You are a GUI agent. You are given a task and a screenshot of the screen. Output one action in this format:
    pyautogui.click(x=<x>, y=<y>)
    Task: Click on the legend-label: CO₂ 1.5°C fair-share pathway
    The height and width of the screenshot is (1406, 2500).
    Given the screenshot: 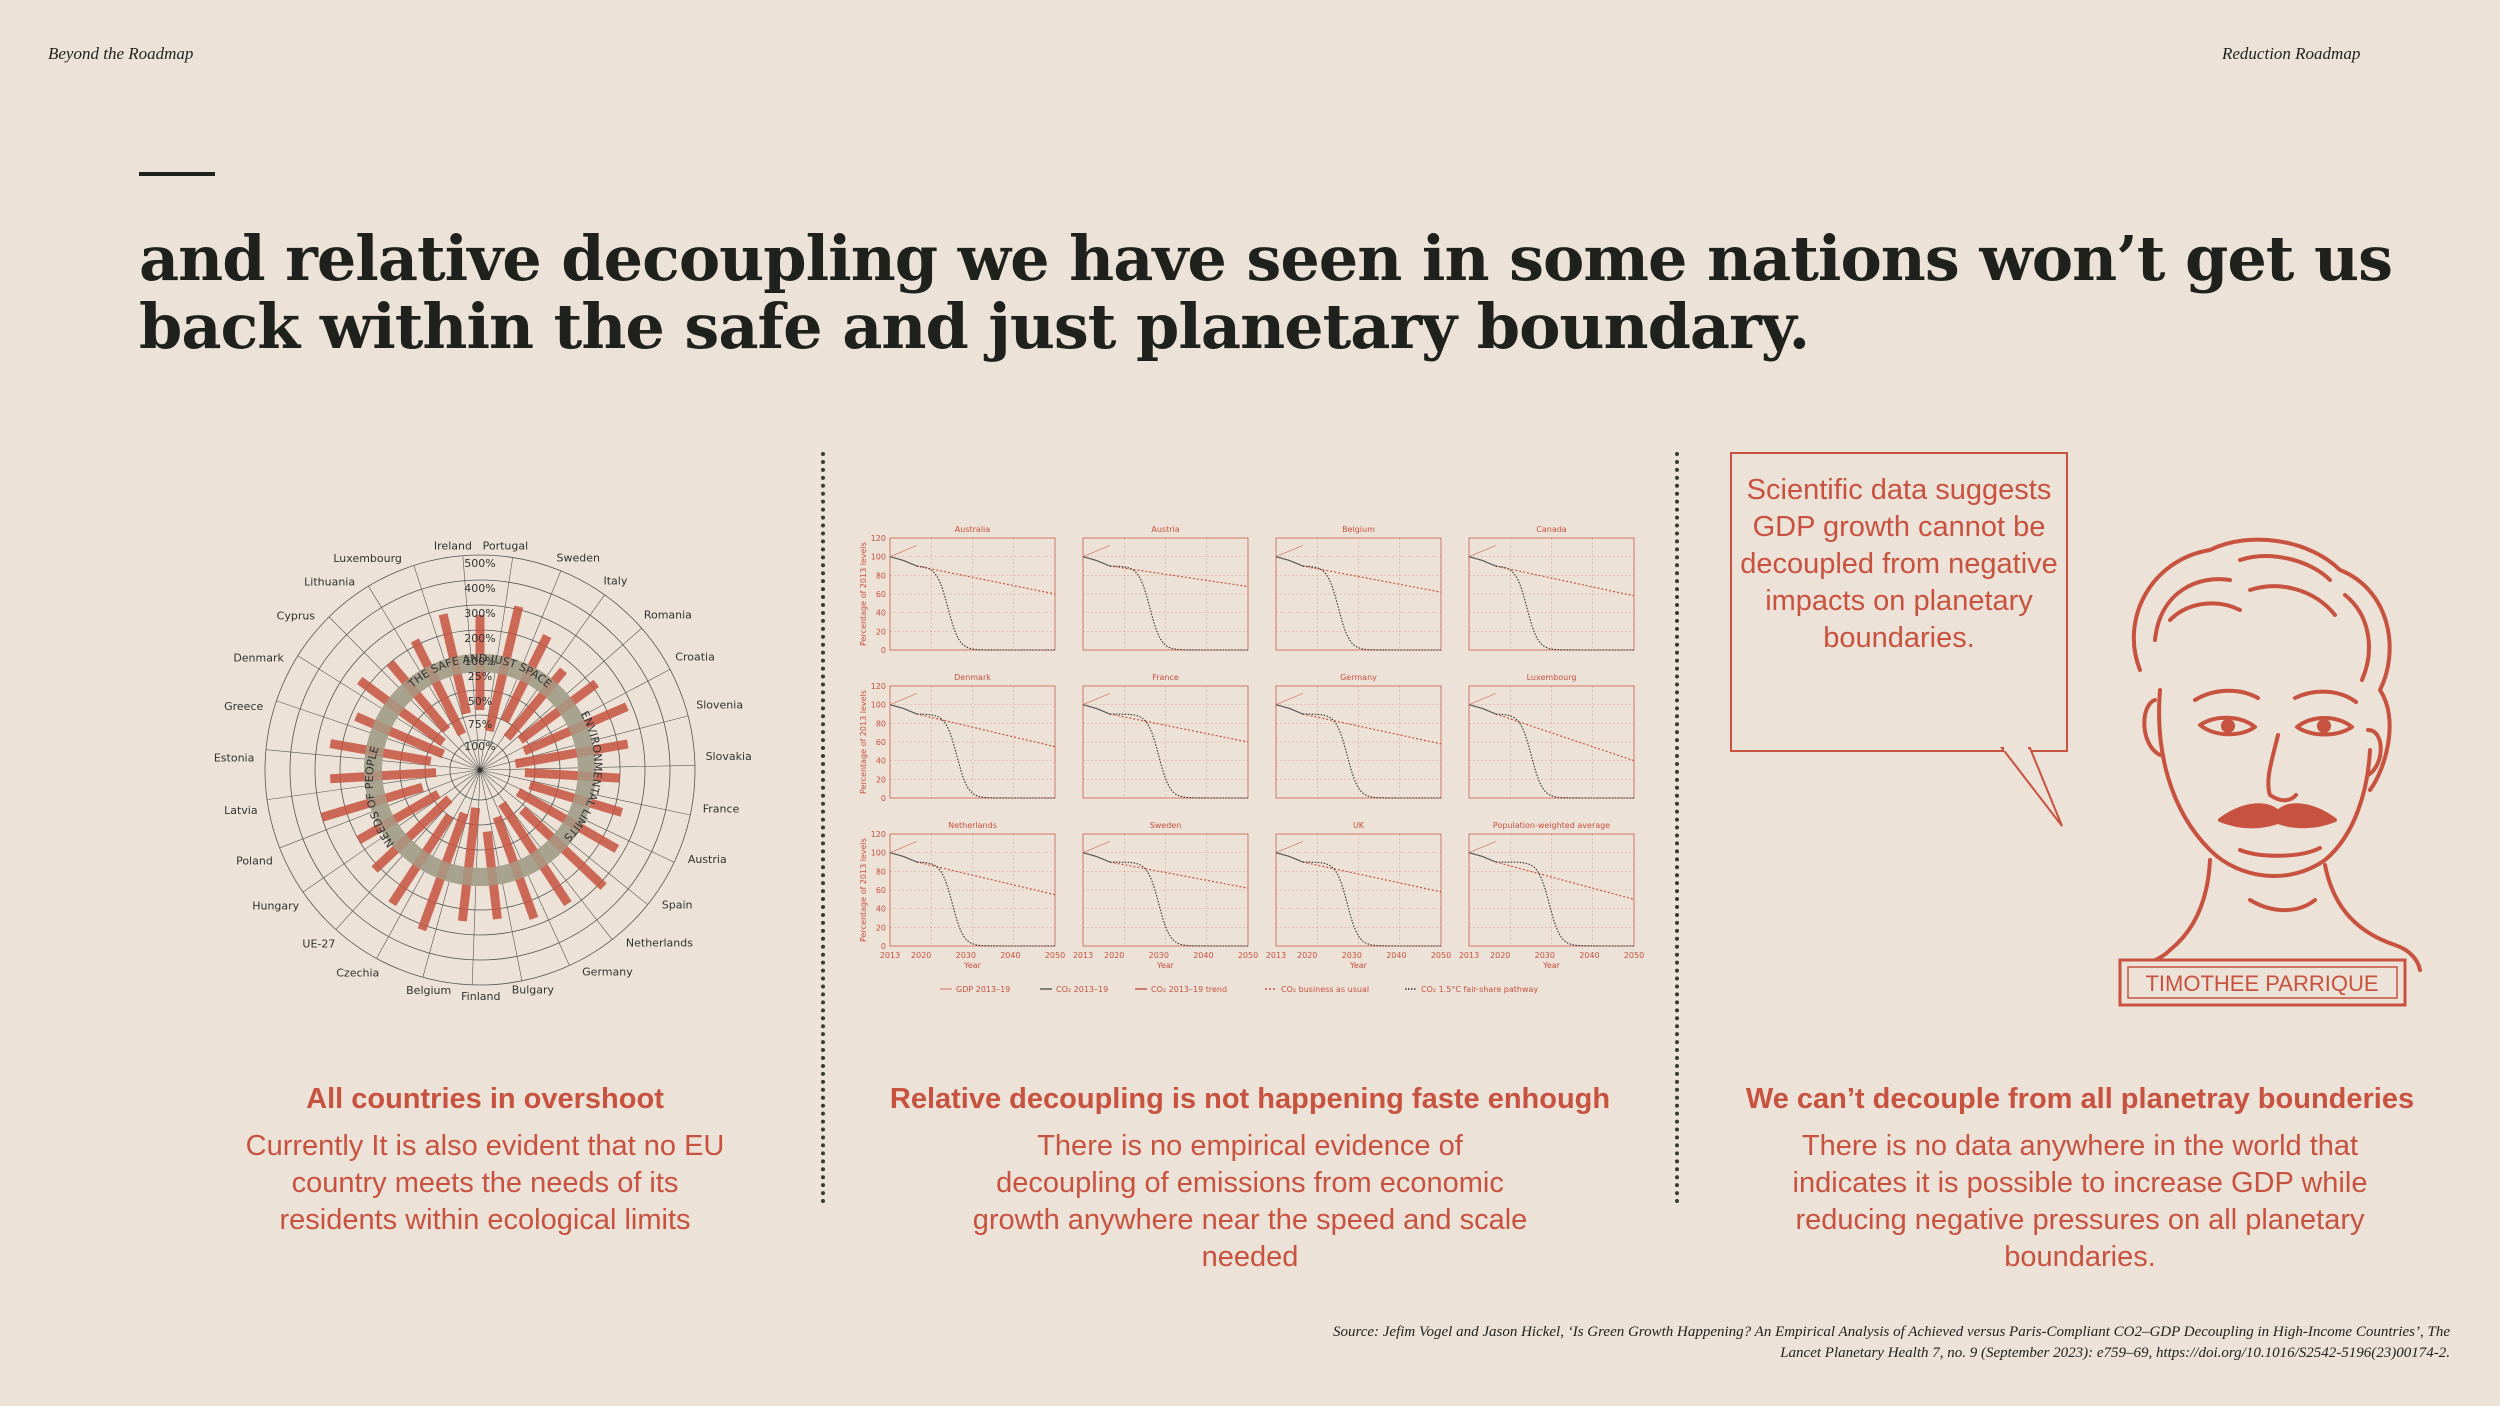 What is the action you would take?
    pyautogui.click(x=1479, y=989)
    